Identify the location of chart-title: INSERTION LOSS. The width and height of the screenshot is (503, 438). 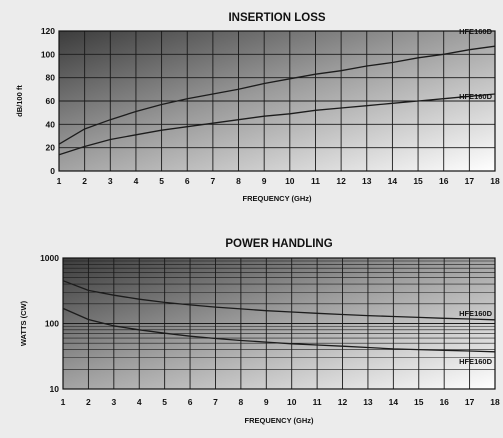
(276, 18).